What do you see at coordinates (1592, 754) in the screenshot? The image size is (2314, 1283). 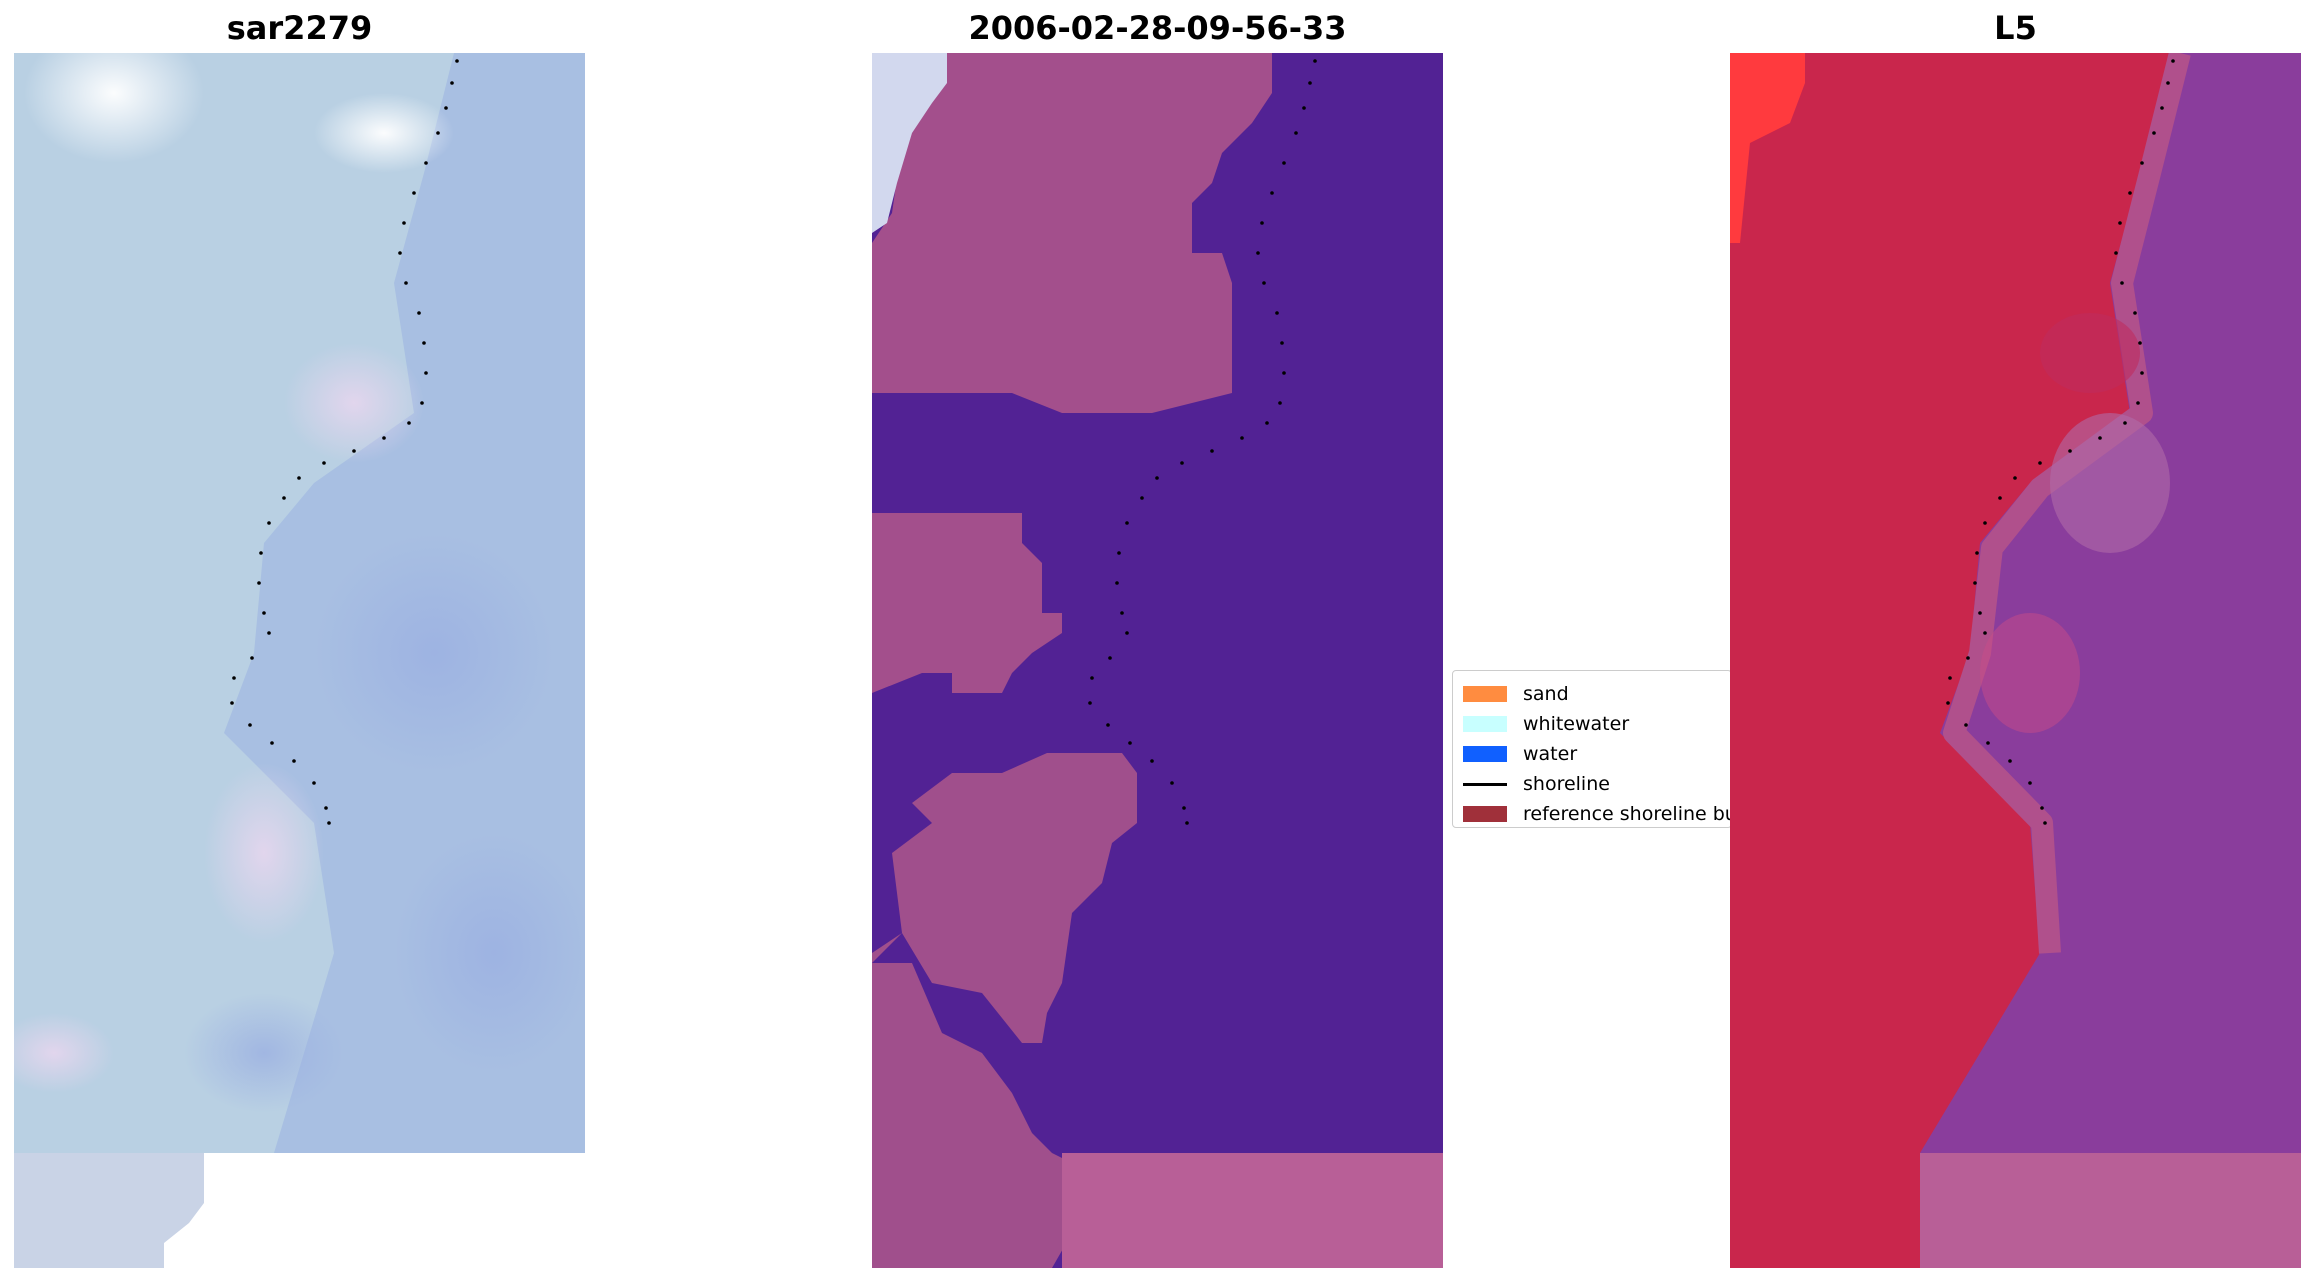 I see `legend-item-water: water` at bounding box center [1592, 754].